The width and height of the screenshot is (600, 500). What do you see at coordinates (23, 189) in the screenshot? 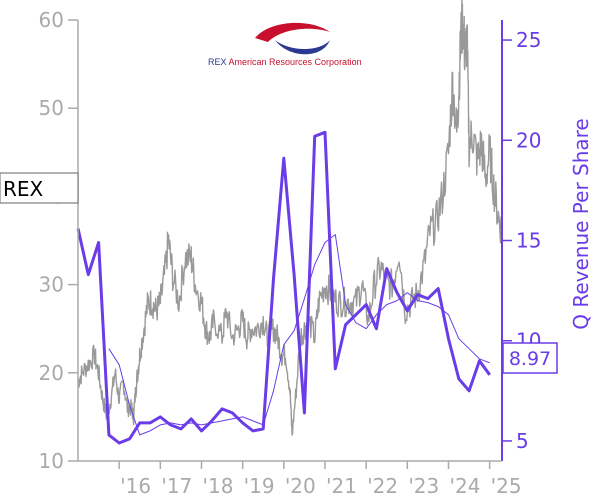
I see `ticker-label: REX` at bounding box center [23, 189].